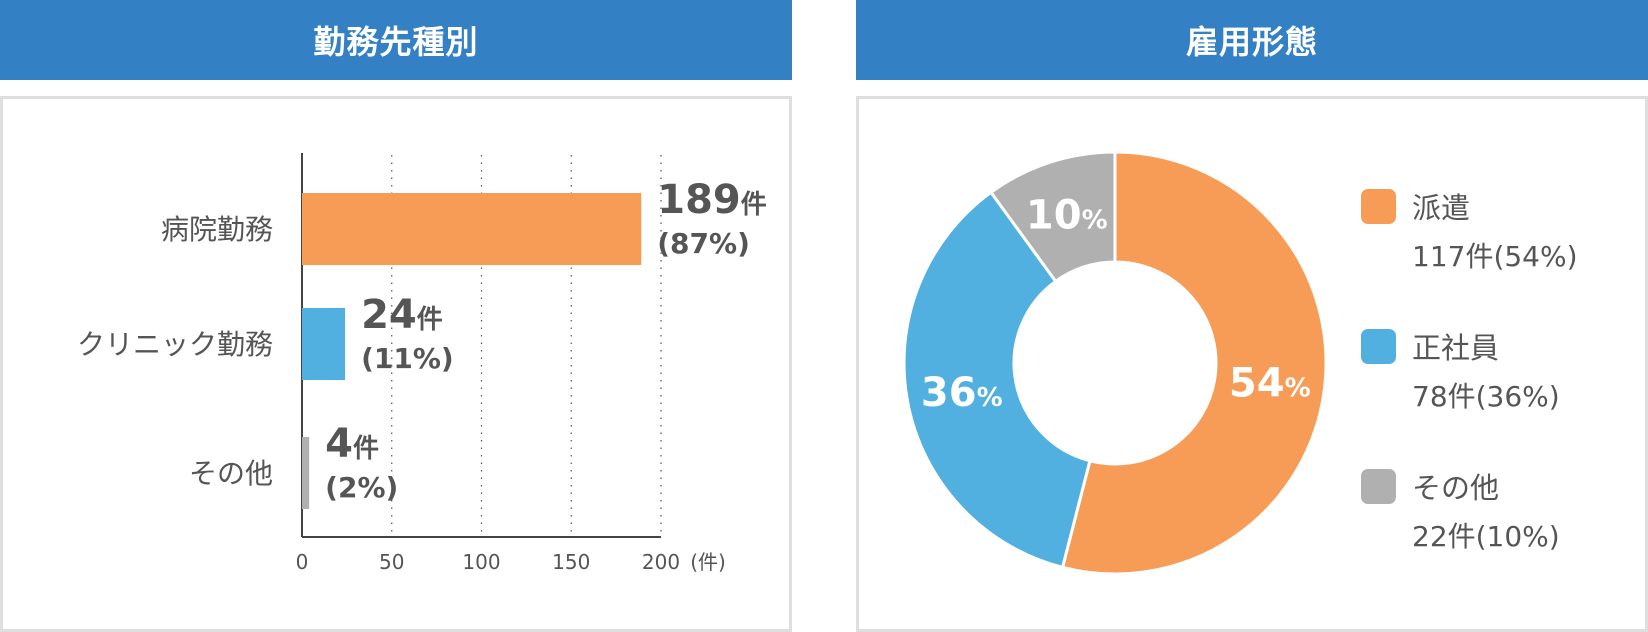  I want to click on employment-type-header: 雇用形態, so click(1252, 40).